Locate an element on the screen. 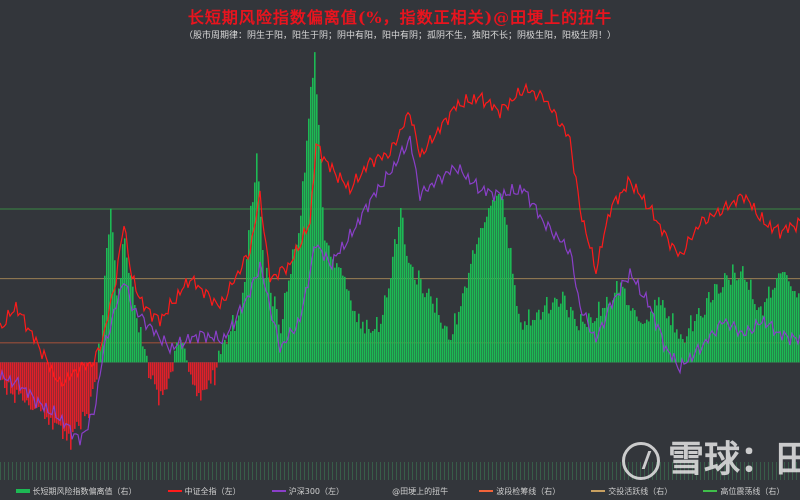 This screenshot has height=500, width=800. legend-label: 沪深300（左） is located at coordinates (316, 491).